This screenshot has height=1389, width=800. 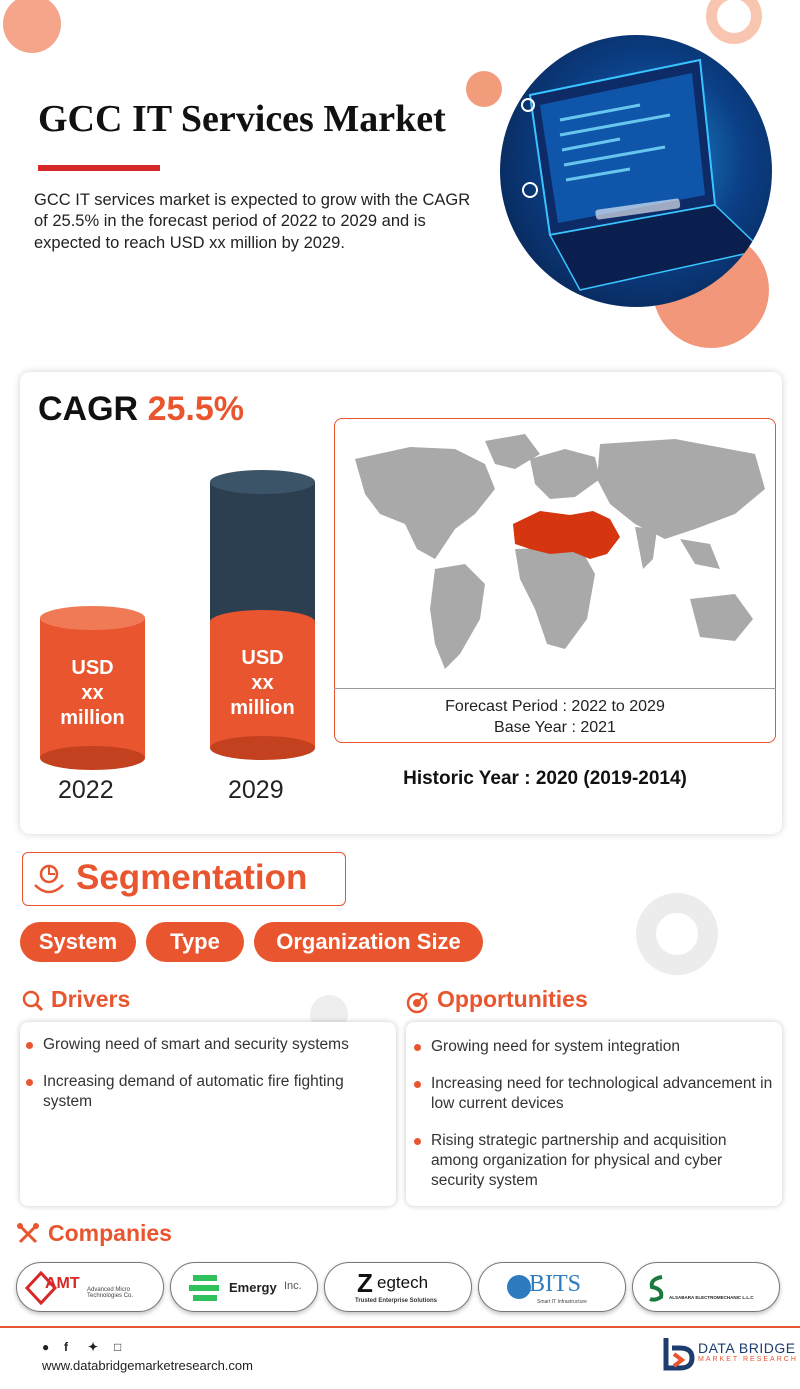 What do you see at coordinates (545, 778) in the screenshot?
I see `historic-year: Historic Year : 2020 (2019-2014)` at bounding box center [545, 778].